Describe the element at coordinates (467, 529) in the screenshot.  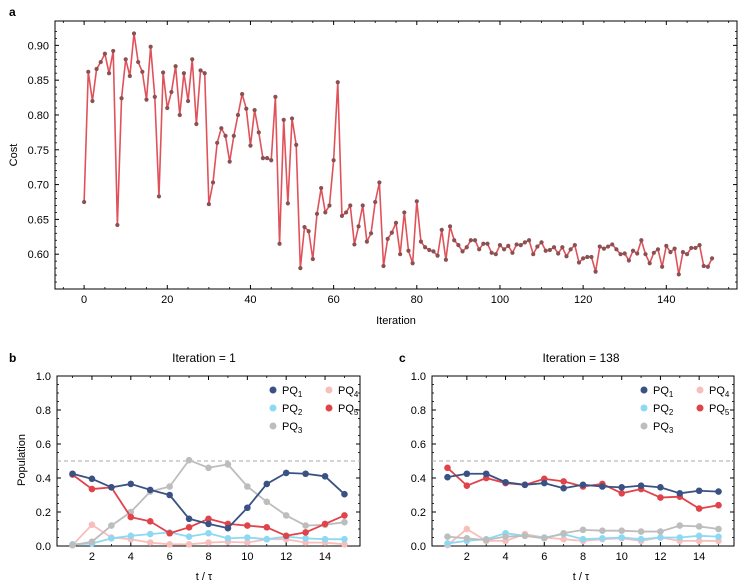
I see `panel-c-pq4-point` at that location.